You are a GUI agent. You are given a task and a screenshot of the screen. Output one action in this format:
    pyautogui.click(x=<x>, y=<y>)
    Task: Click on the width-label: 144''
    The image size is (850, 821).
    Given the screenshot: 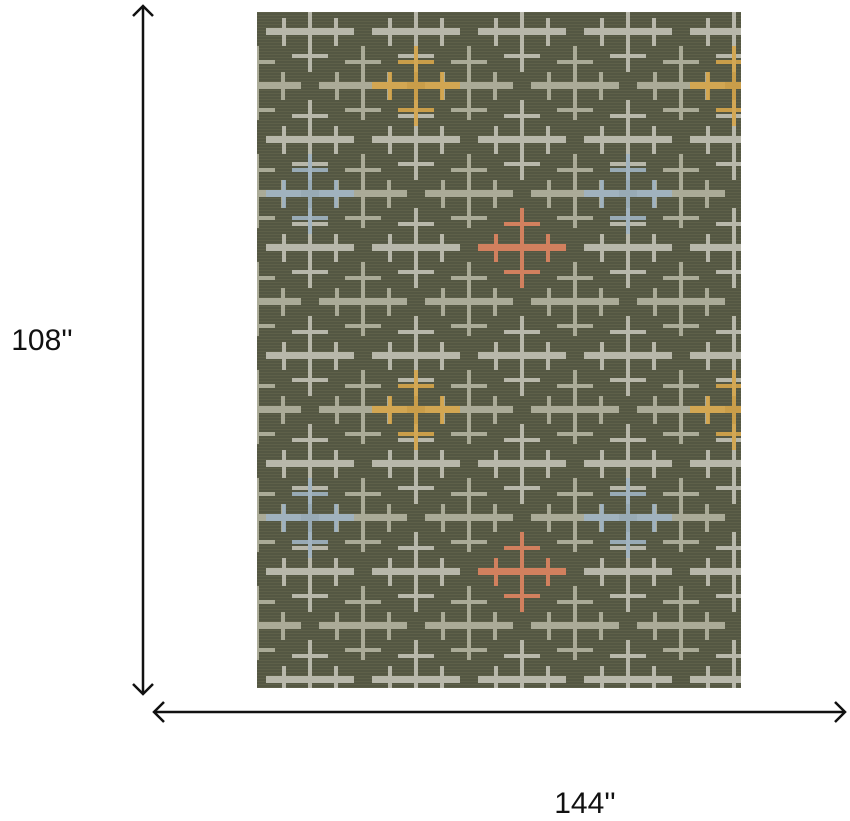 What is the action you would take?
    pyautogui.click(x=585, y=803)
    